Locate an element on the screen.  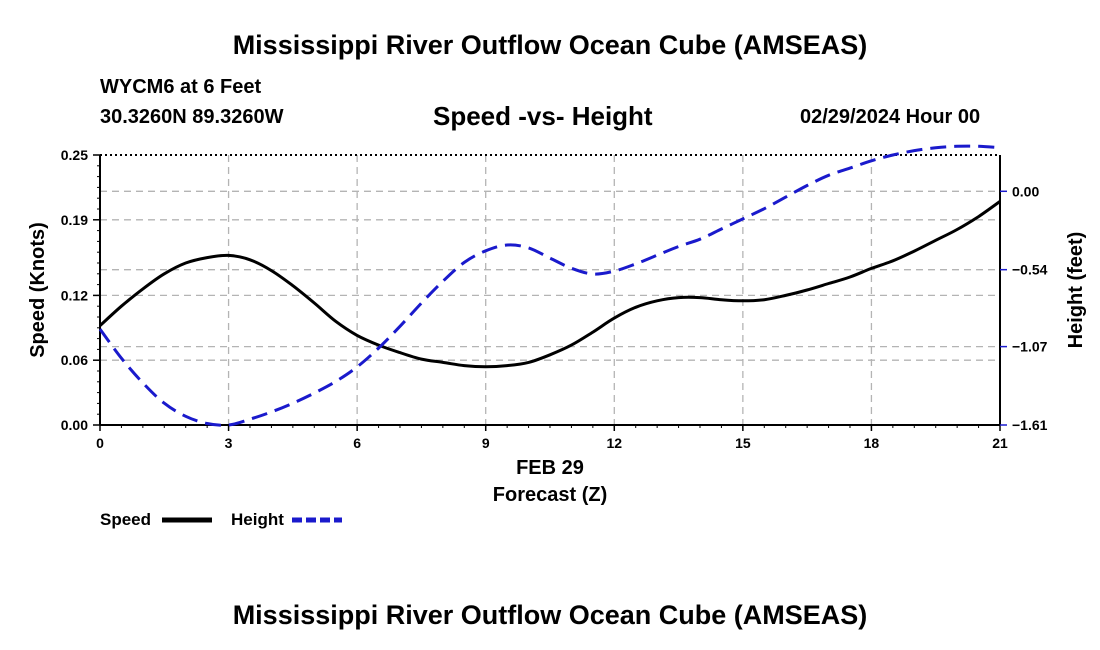
y-tick-label: 0.25 is located at coordinates (74, 155).